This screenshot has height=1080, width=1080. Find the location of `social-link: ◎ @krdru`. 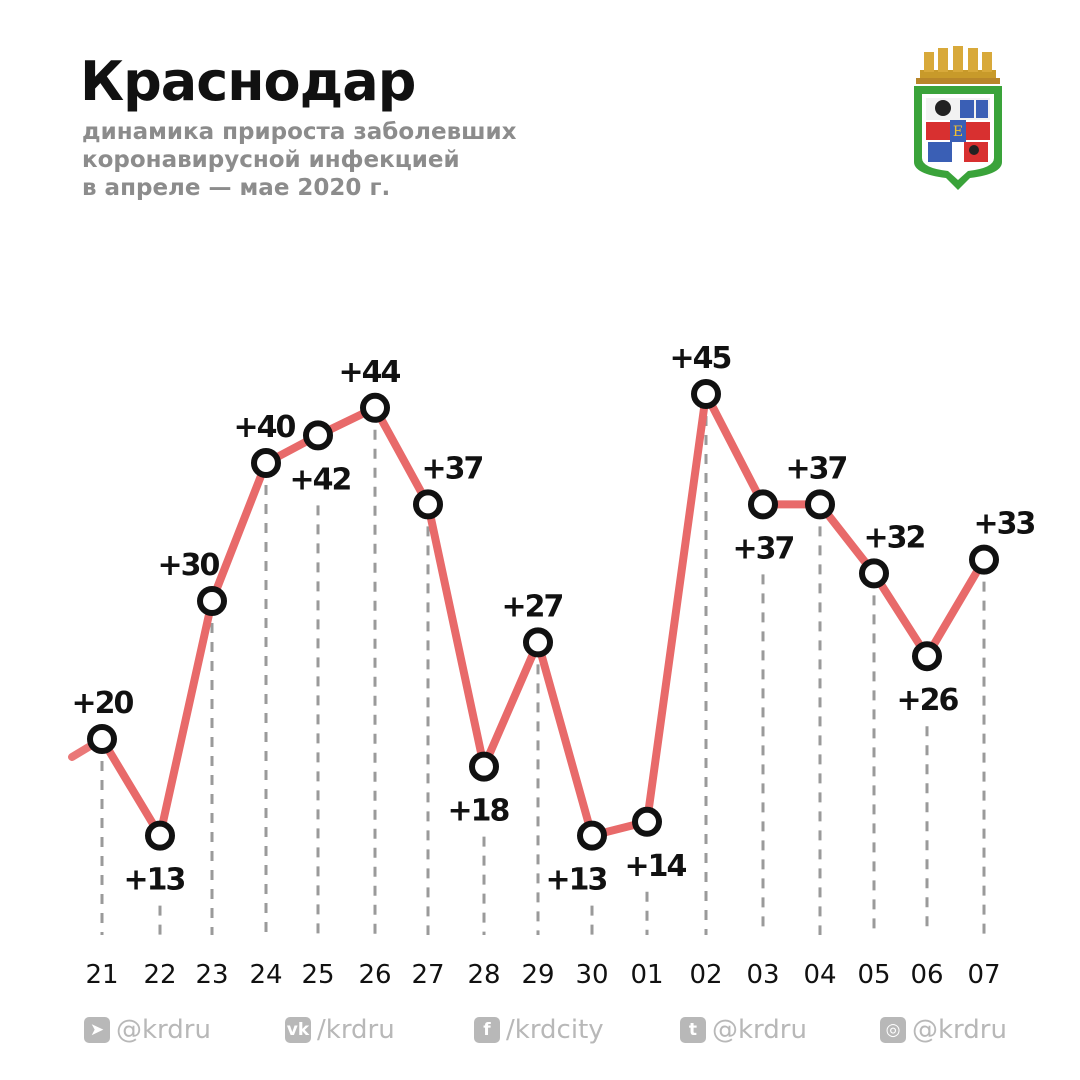

social-link: ◎ @krdru is located at coordinates (943, 1030).